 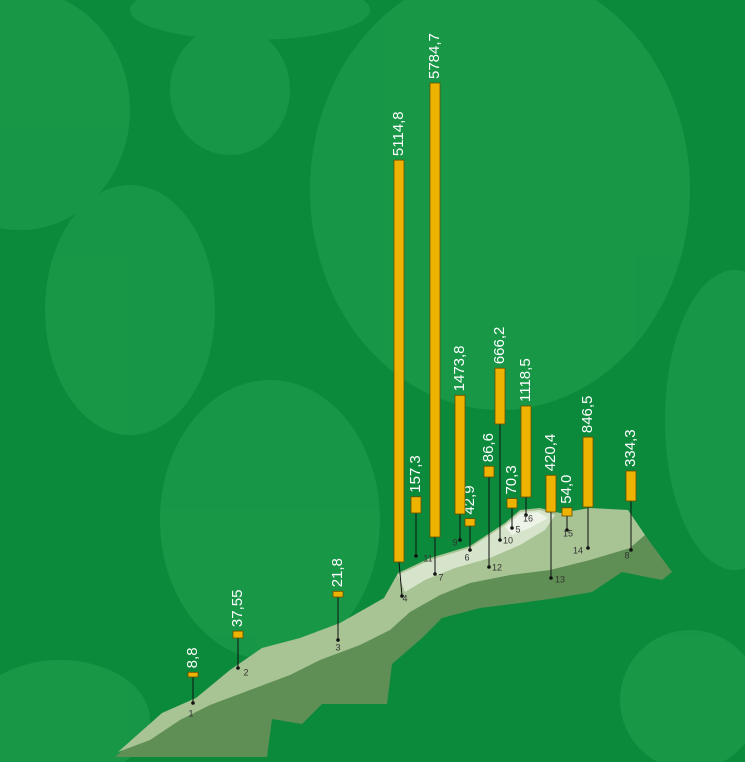 What do you see at coordinates (415, 474) in the screenshot?
I see `value-label: 157,3` at bounding box center [415, 474].